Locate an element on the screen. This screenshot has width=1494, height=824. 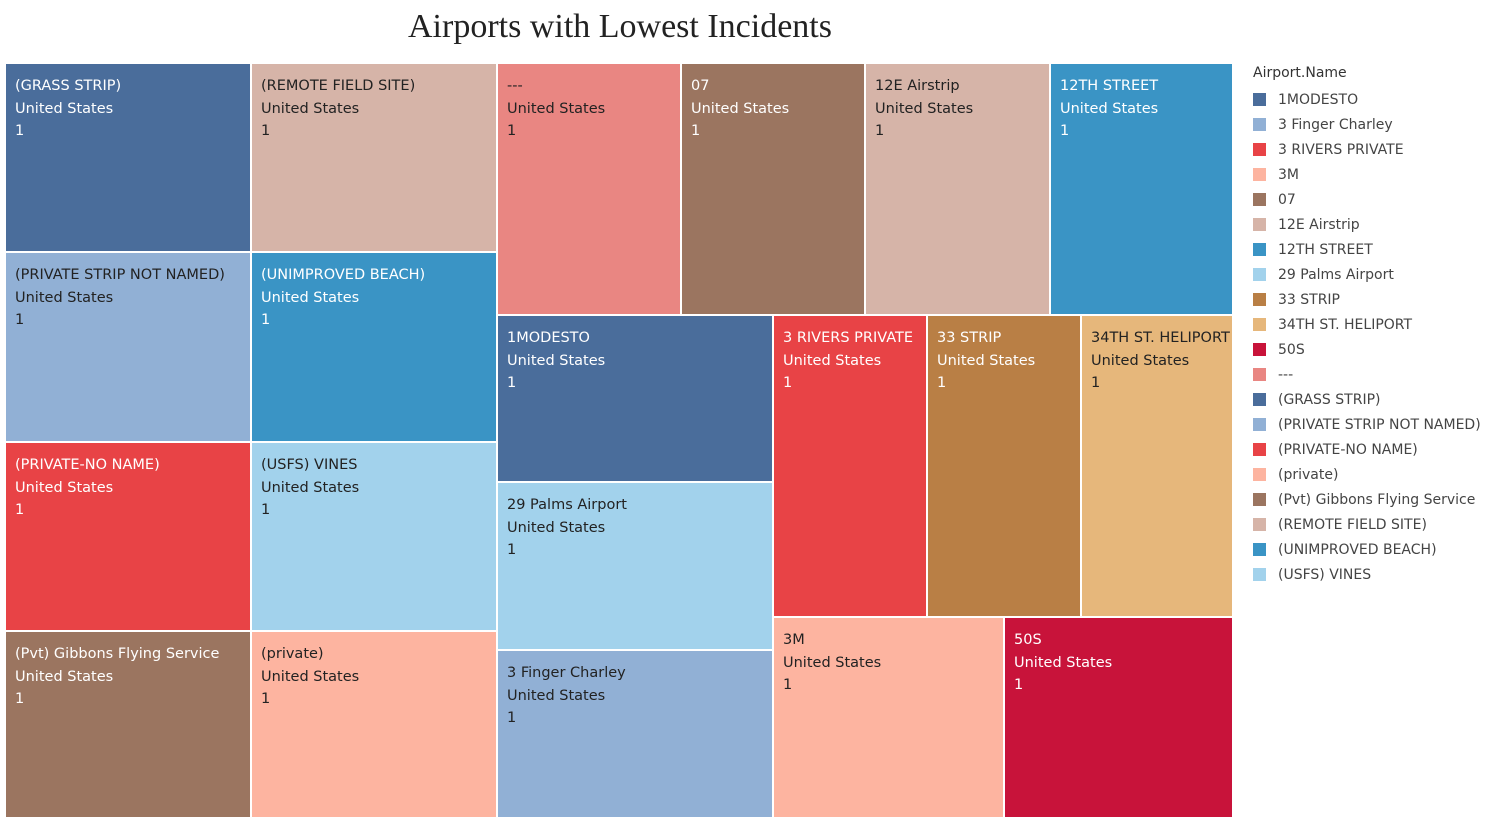
legend-item-usfs-vines: (USFS) VINES is located at coordinates (1367, 574).